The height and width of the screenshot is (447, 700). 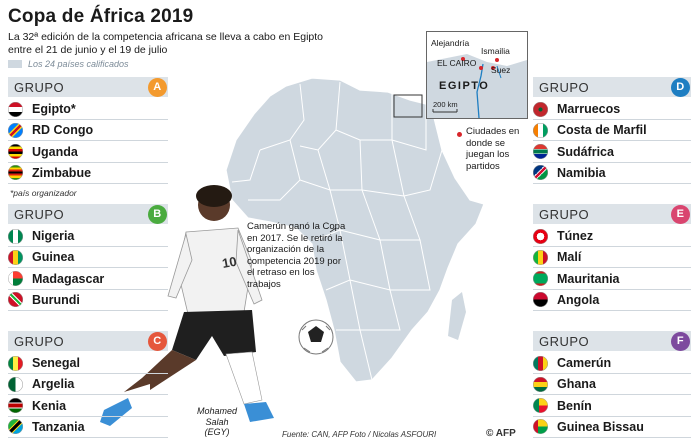 What do you see at coordinates (600, 426) in the screenshot?
I see `team-name: Guinea Bissau` at bounding box center [600, 426].